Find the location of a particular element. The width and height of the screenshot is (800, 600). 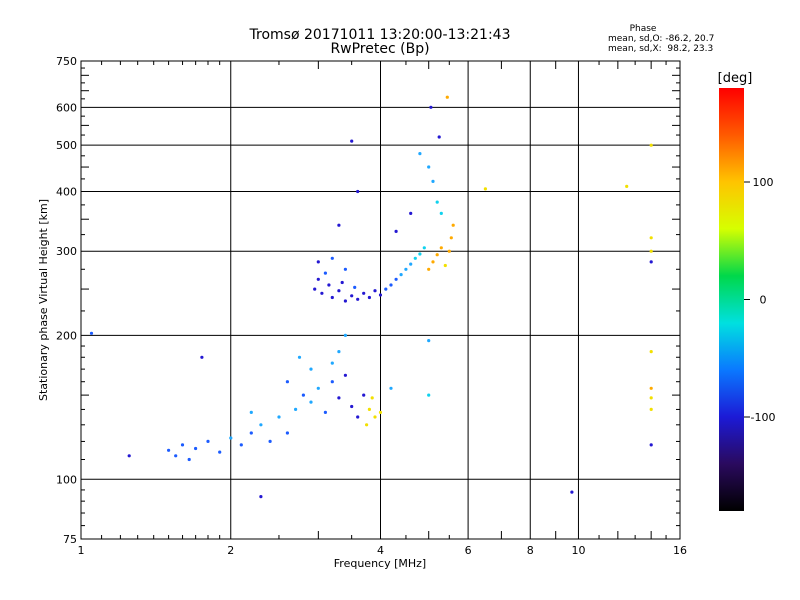

chart-title: Tromsø 20171011 13:20:00-13:21:43 is located at coordinates (380, 35).